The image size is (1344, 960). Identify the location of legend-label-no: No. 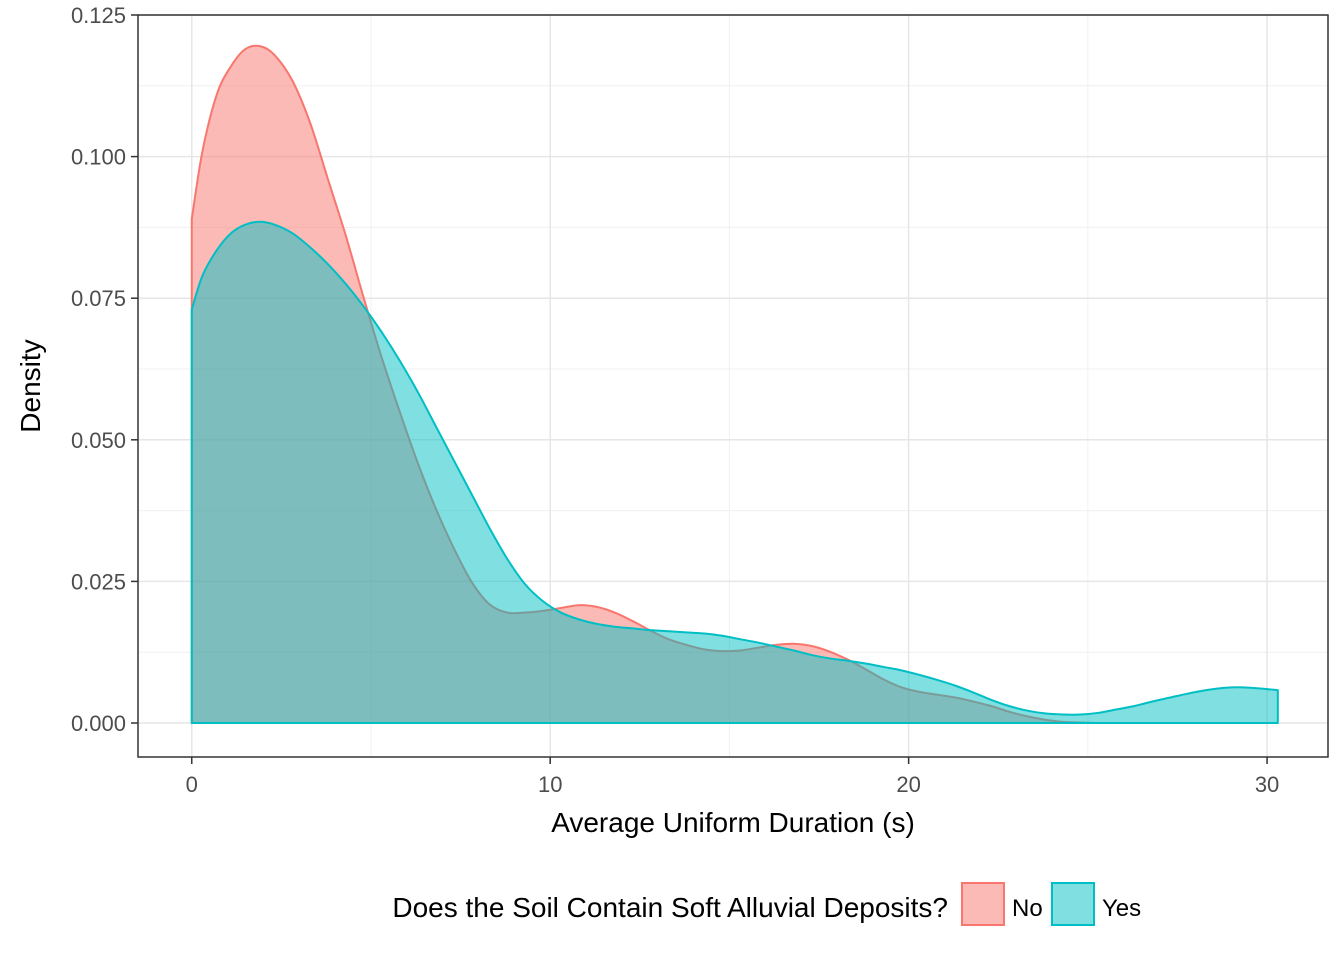
(1027, 908).